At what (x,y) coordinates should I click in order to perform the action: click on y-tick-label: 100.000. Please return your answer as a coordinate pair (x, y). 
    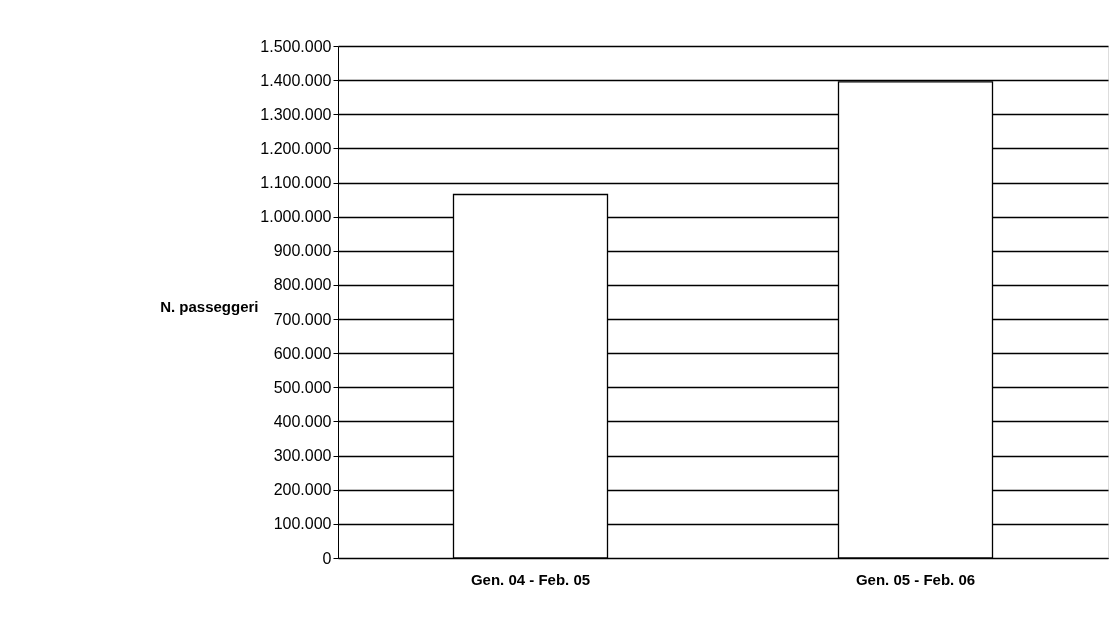
    Looking at the image, I should click on (302, 524).